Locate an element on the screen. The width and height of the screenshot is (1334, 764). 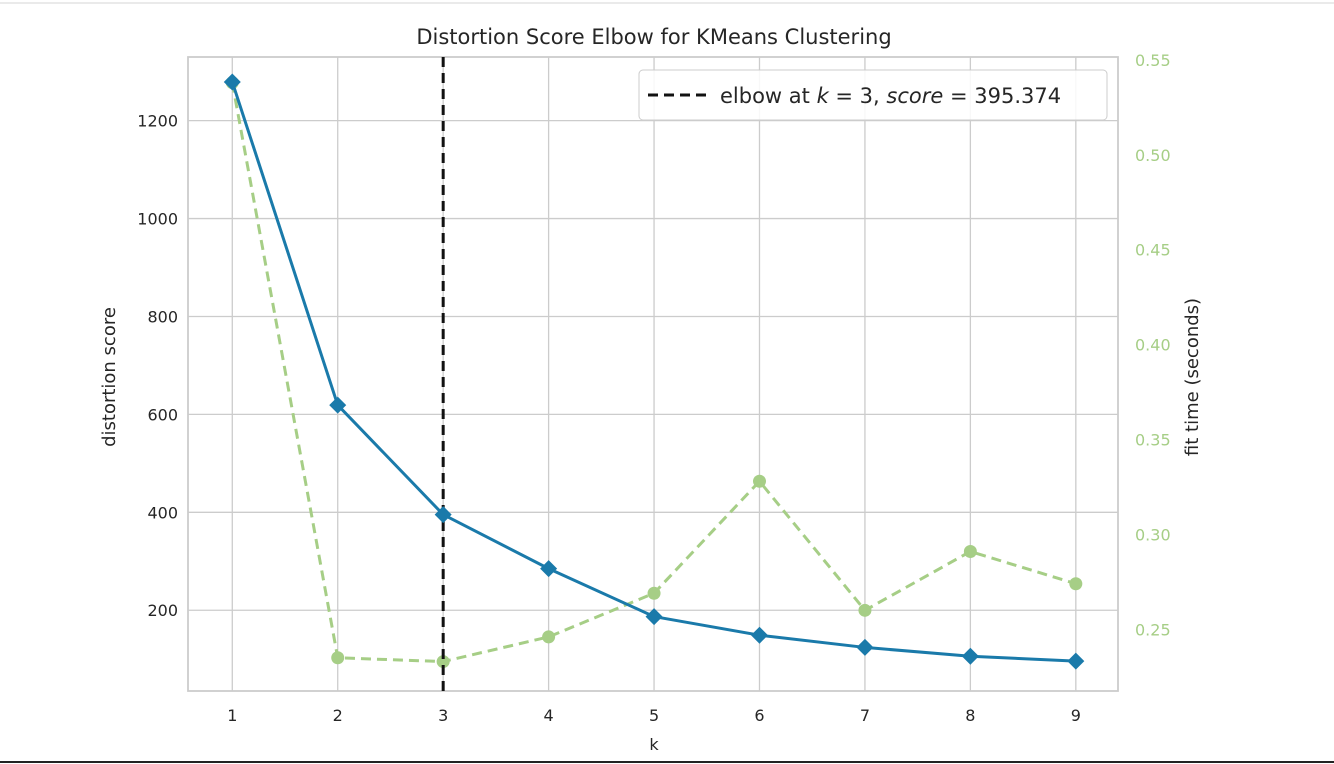
legend-eq2: = 395.374 is located at coordinates (1002, 96).